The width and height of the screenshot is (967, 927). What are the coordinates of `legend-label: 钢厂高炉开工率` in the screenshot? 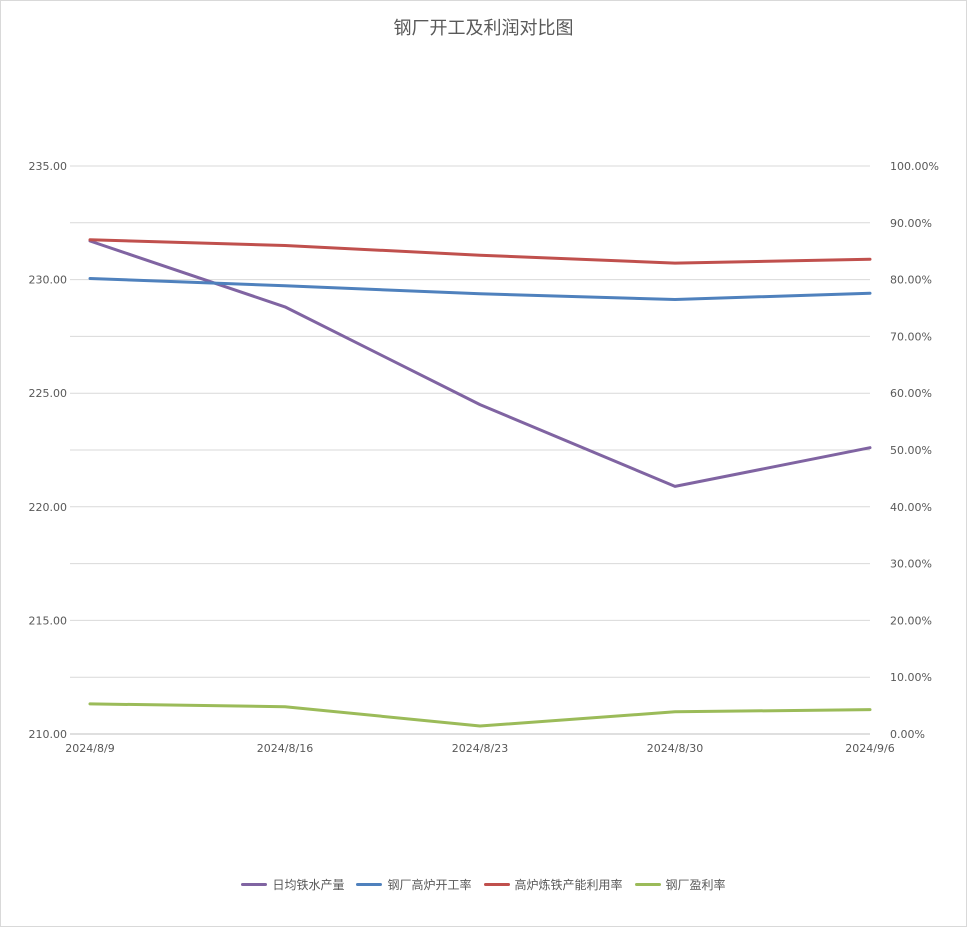 It's located at (429, 885).